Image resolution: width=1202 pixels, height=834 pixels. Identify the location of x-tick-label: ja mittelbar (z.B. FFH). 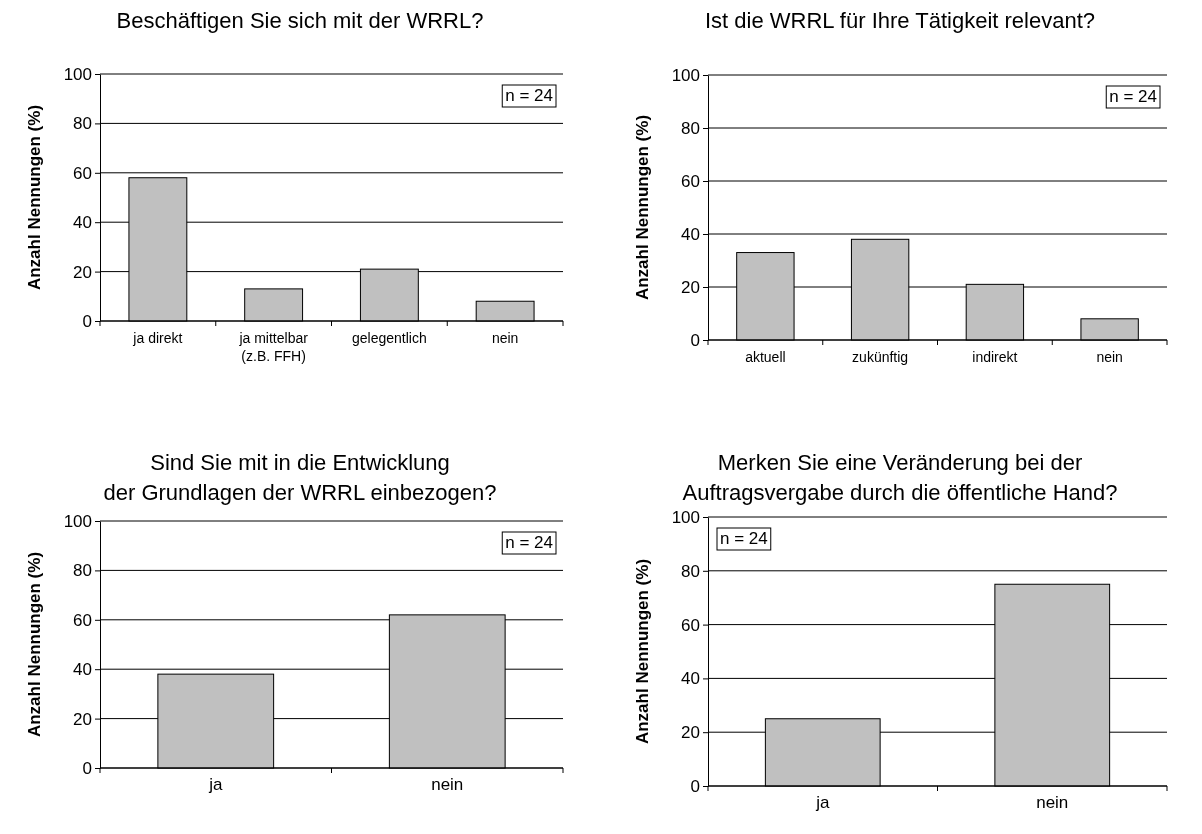
(273, 347).